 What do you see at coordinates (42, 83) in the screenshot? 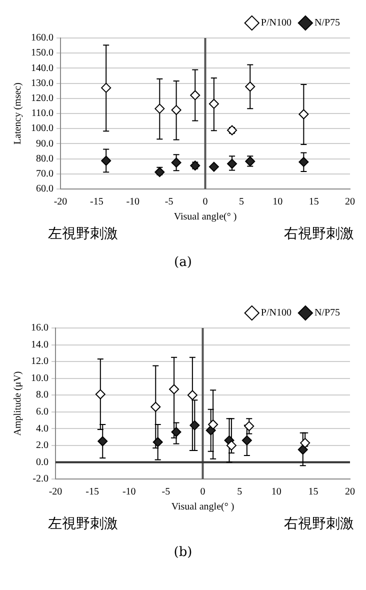
I see `y-tick-label: 130.0` at bounding box center [42, 83].